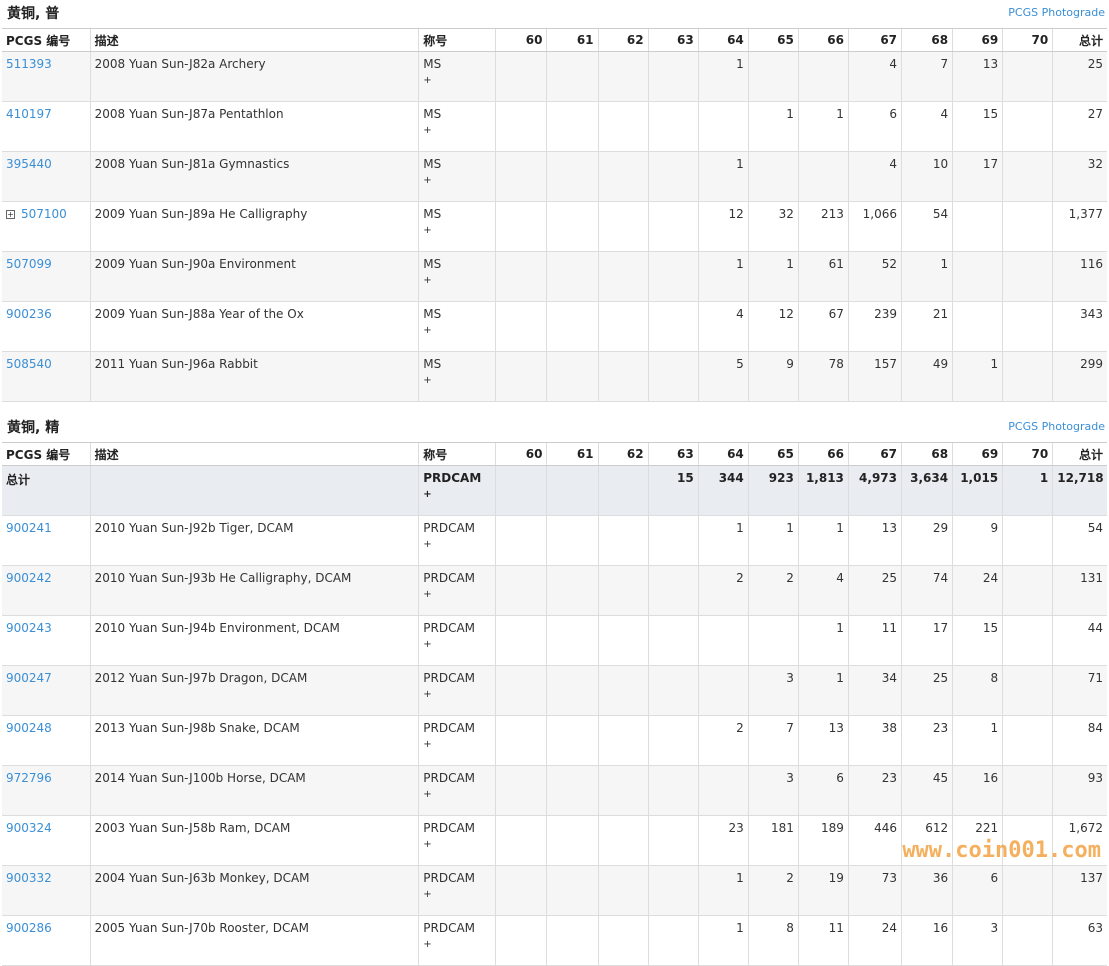  What do you see at coordinates (1079, 790) in the screenshot?
I see `total-cell: 93` at bounding box center [1079, 790].